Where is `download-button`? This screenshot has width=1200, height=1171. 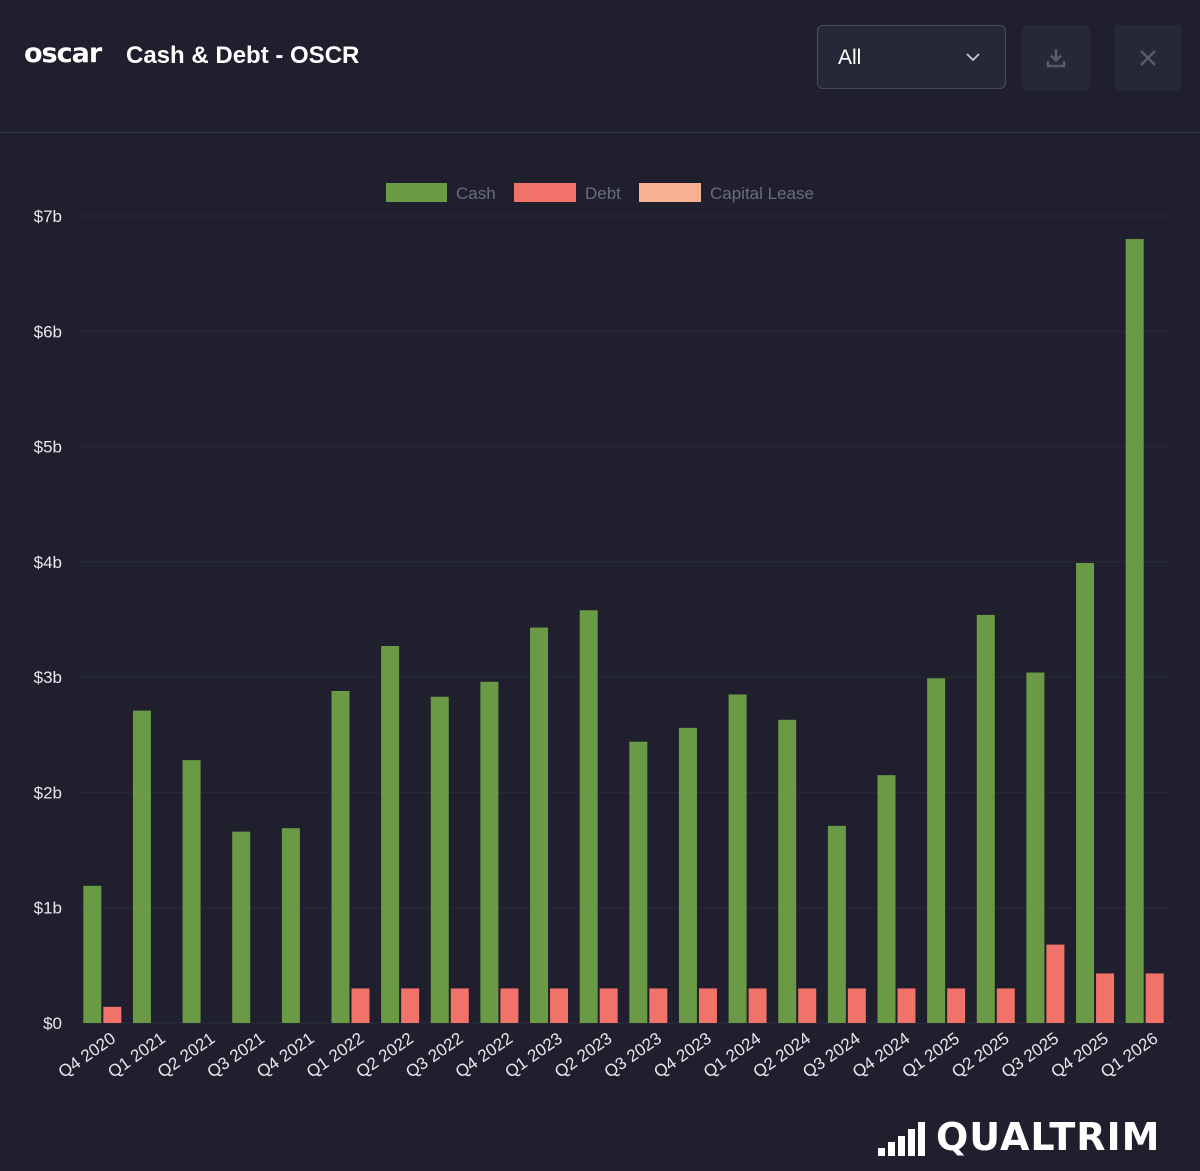 download-button is located at coordinates (1056, 58).